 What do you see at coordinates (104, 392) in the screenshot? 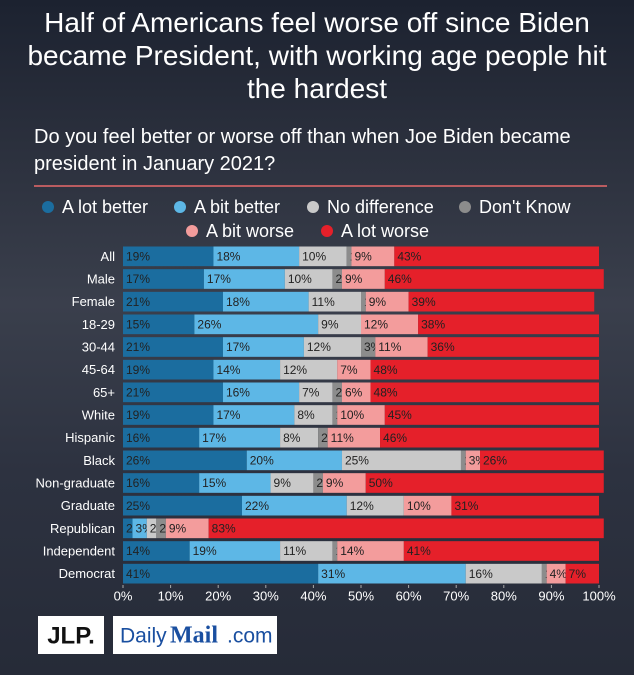
I see `y-tick-label: 65+` at bounding box center [104, 392].